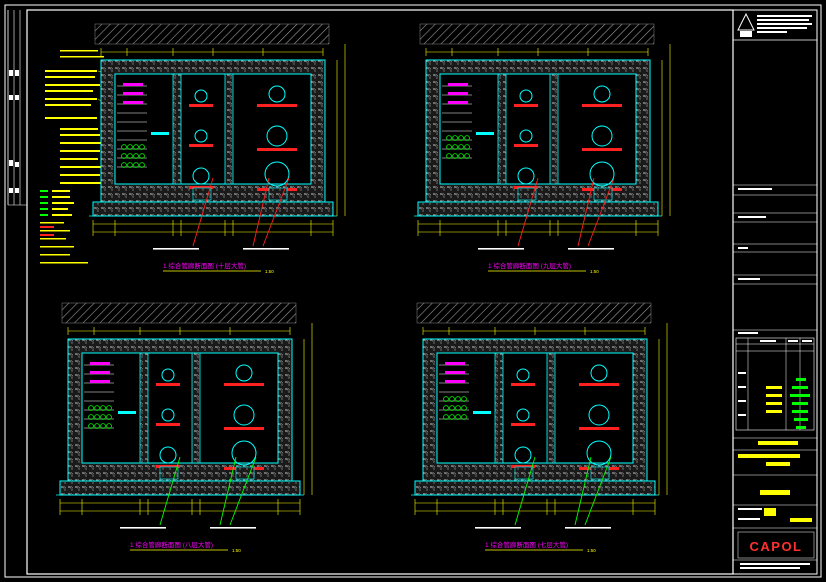 The image size is (826, 582). I want to click on brand-logo-text: CAPOL, so click(776, 546).